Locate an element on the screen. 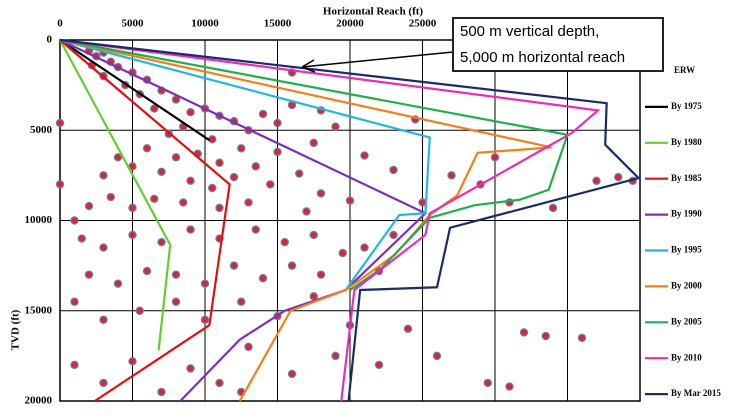  y-tick-label: 5000 is located at coordinates (41, 130).